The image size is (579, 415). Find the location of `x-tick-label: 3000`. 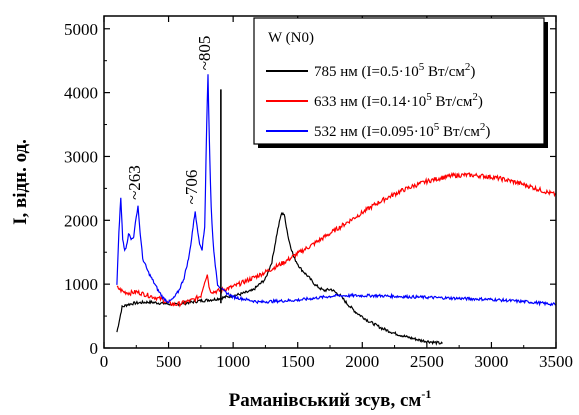

x-tick-label: 3000 is located at coordinates (491, 361).